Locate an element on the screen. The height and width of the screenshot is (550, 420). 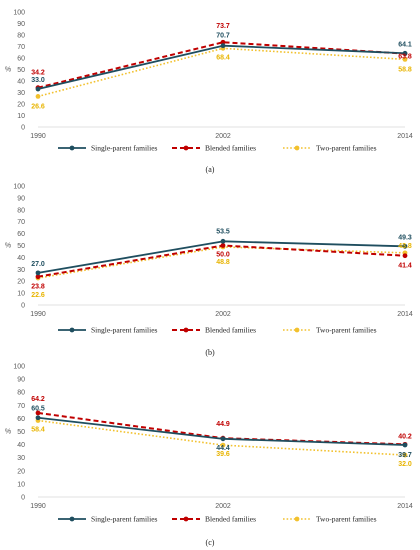
data-label-two: 58.8 is located at coordinates (405, 69).